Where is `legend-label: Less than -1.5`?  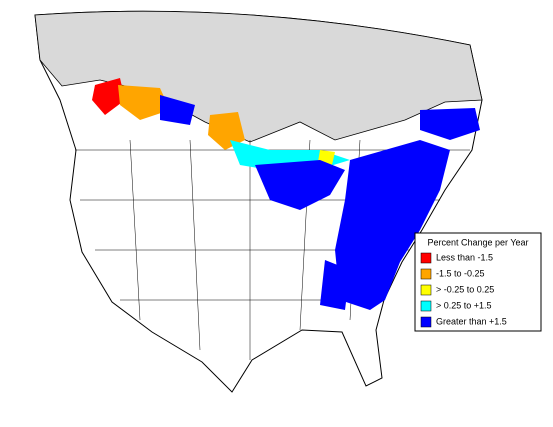 legend-label: Less than -1.5 is located at coordinates (464, 257).